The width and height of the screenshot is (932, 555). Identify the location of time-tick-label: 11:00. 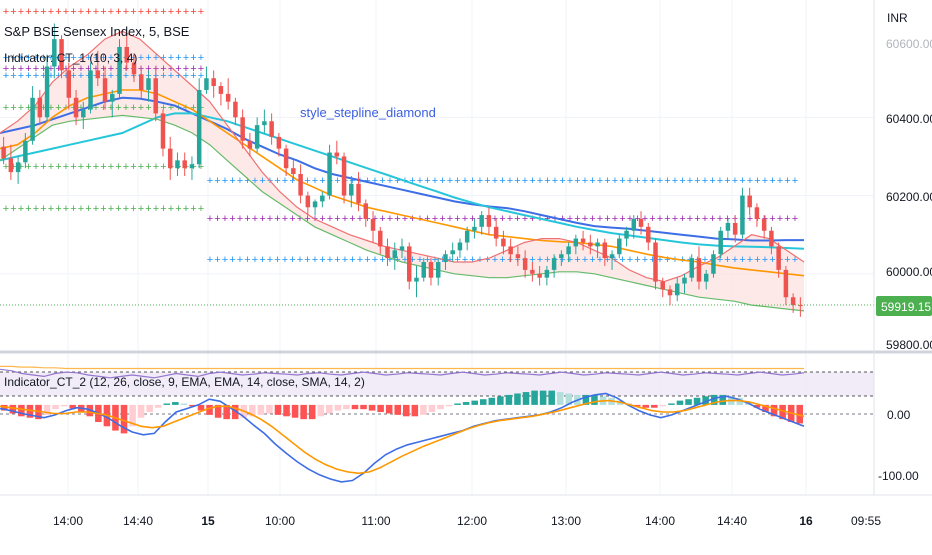
(375, 521).